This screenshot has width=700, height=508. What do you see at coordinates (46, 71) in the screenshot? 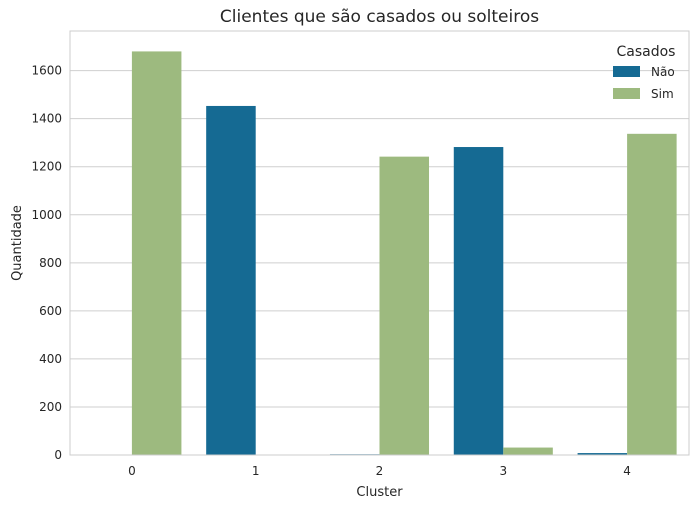
I see `y-tick-label: 1600` at bounding box center [46, 71].